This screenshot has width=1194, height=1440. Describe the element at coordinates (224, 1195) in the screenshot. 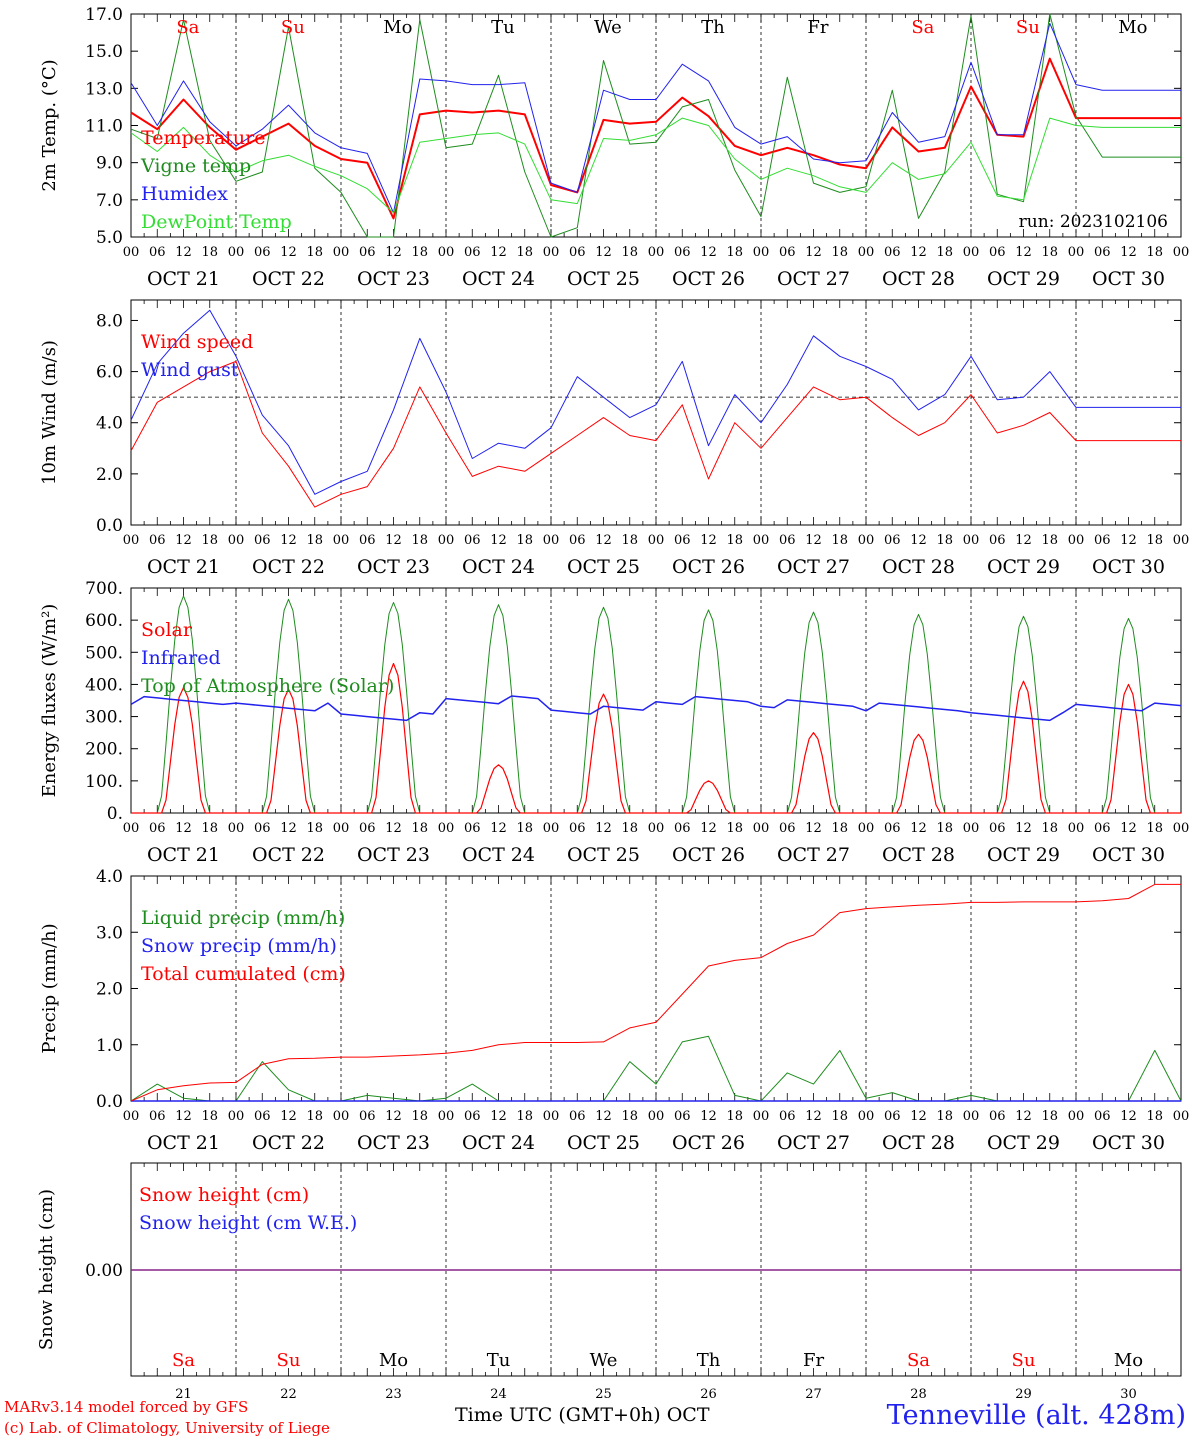

I see `legend-entry: Snow height (cm)` at that location.